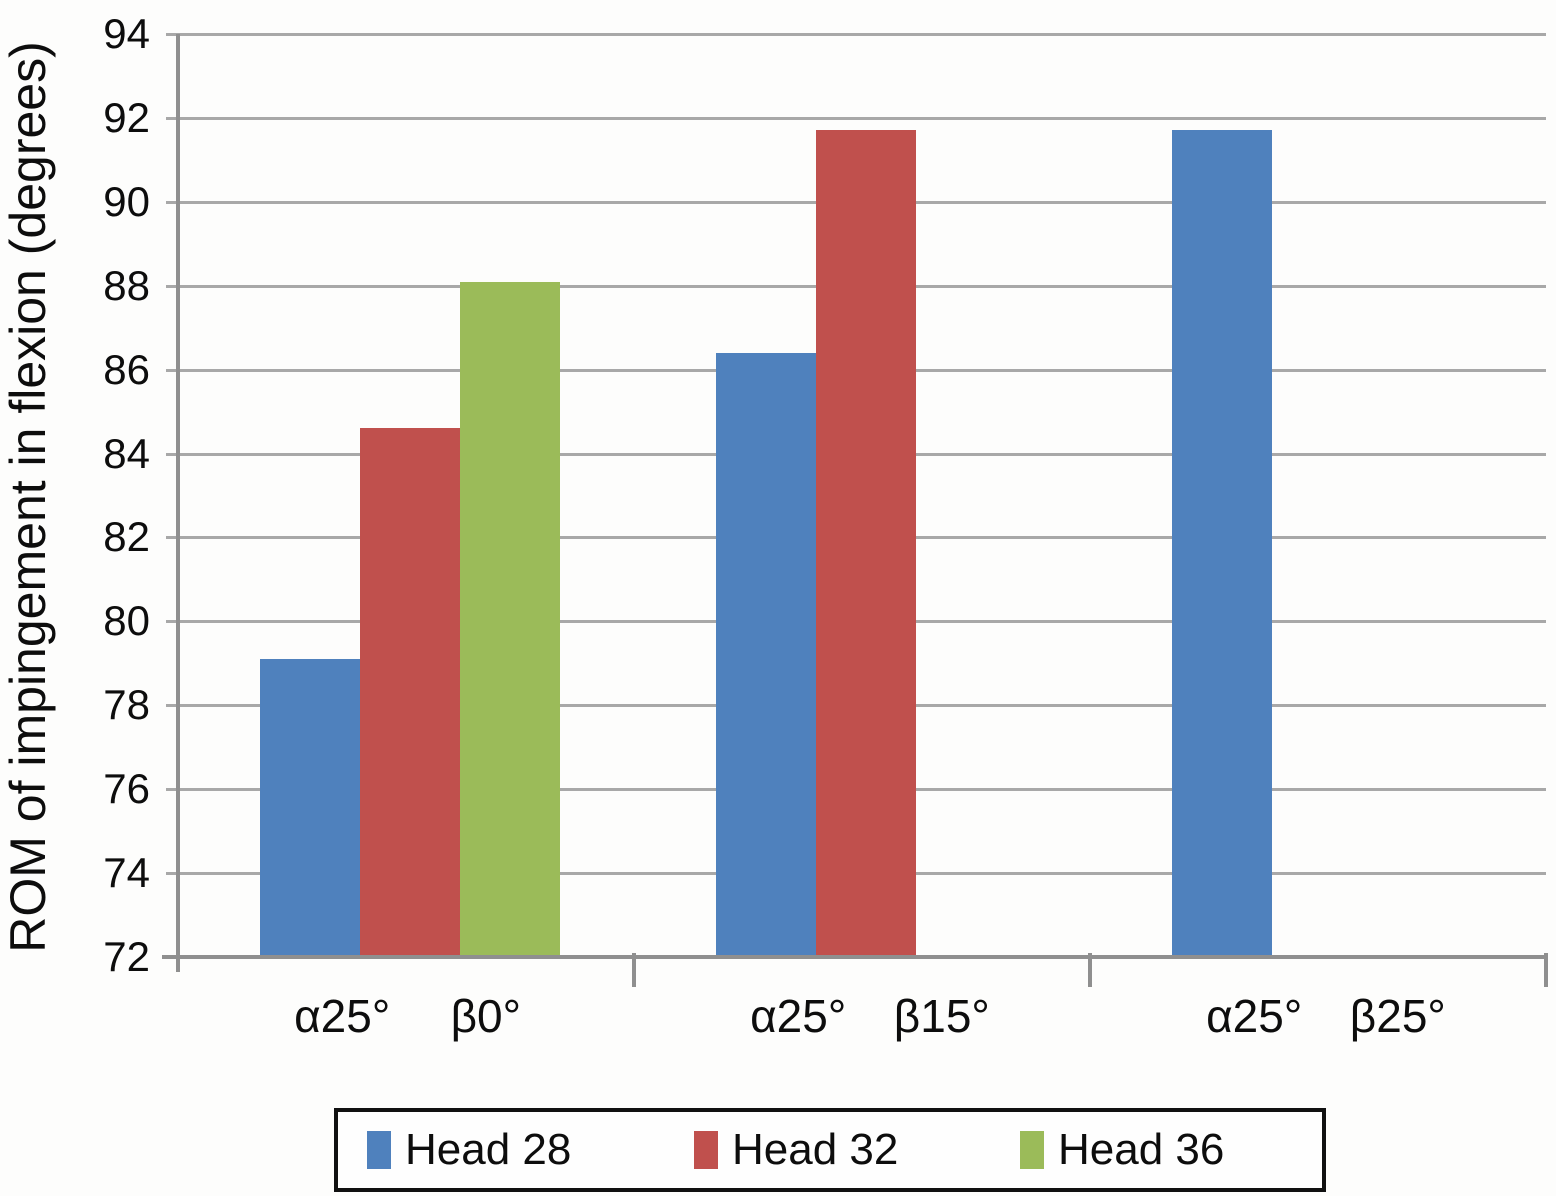  I want to click on y-tick-label: 84, so click(126, 453).